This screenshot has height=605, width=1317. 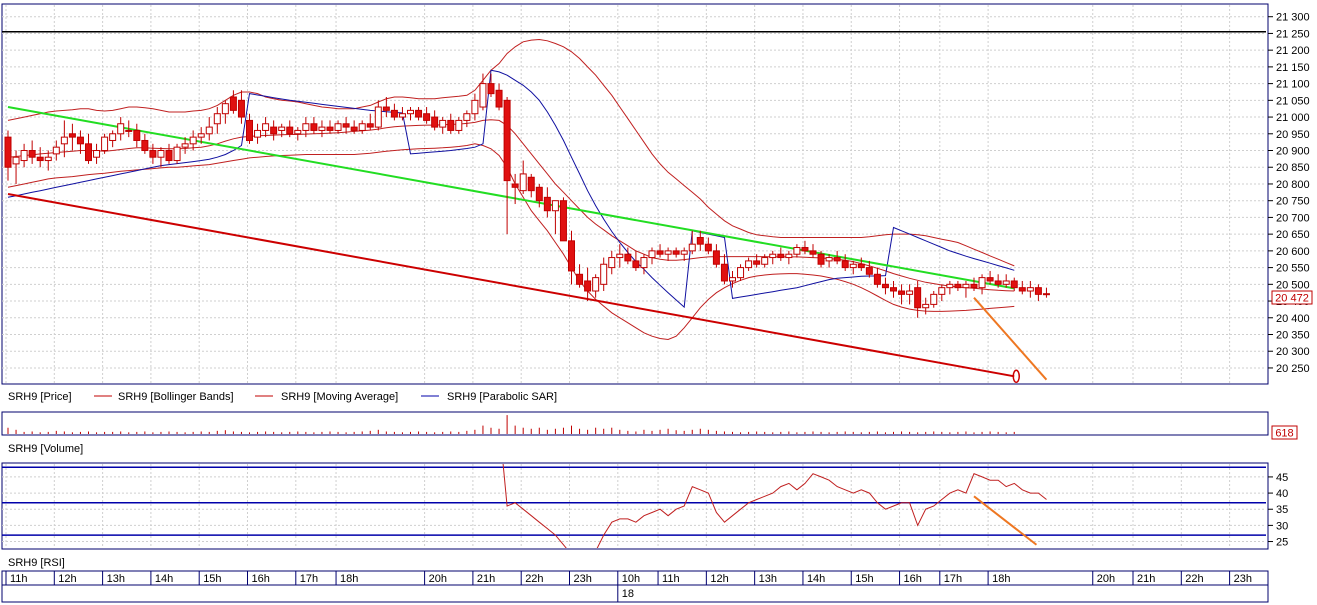 What do you see at coordinates (671, 579) in the screenshot?
I see `hour-label: 11h` at bounding box center [671, 579].